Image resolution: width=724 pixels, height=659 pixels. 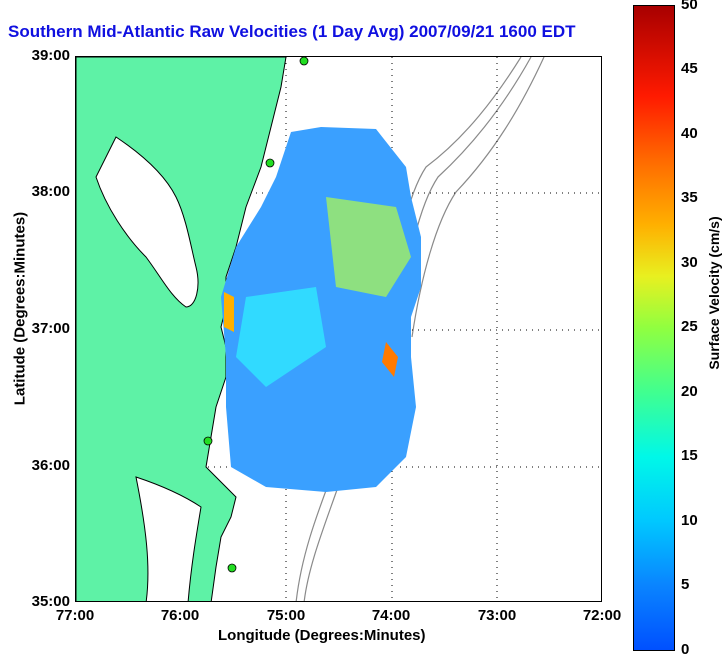 I want to click on x-tick: 74:00, so click(x=391, y=615).